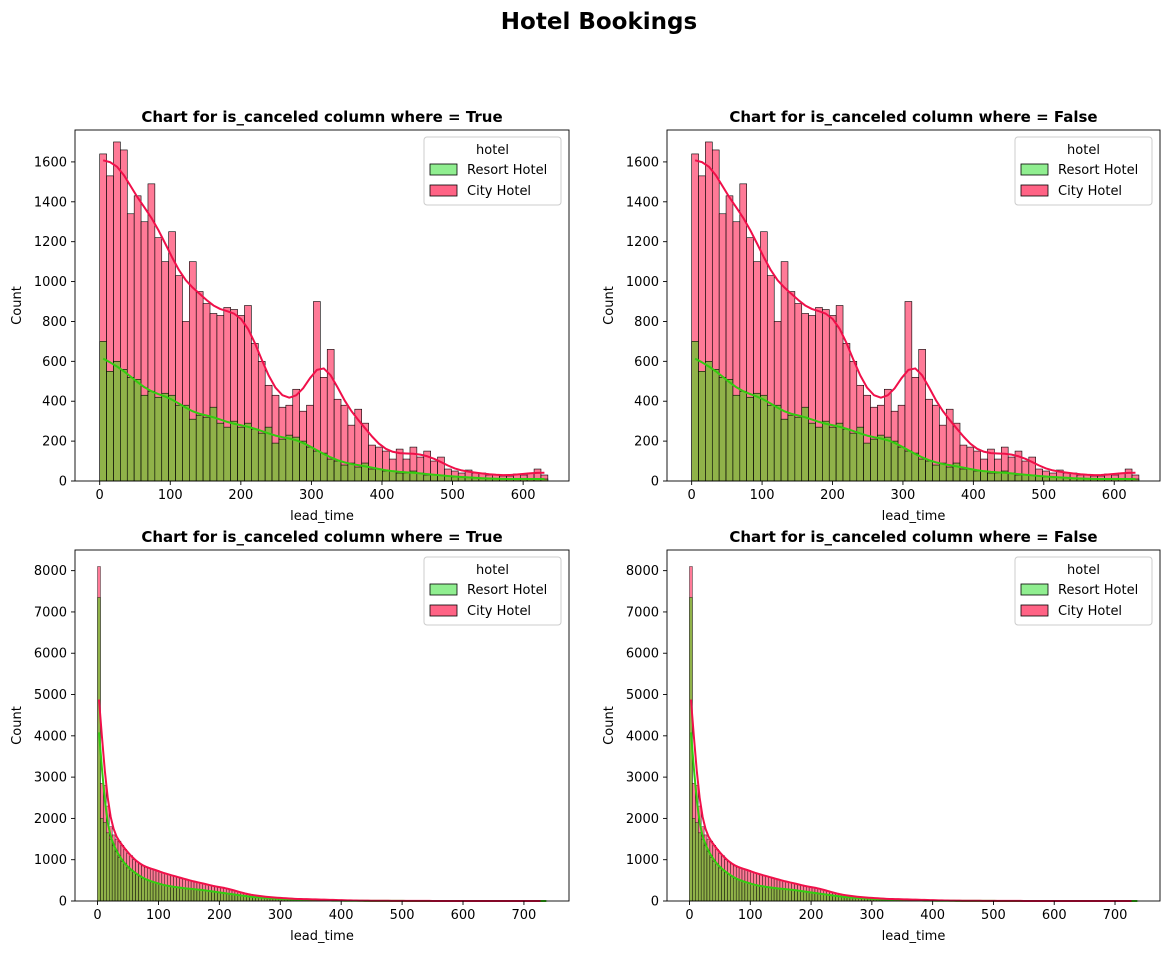 This screenshot has height=953, width=1169. What do you see at coordinates (642, 695) in the screenshot?
I see `y-tick-label: 5000` at bounding box center [642, 695].